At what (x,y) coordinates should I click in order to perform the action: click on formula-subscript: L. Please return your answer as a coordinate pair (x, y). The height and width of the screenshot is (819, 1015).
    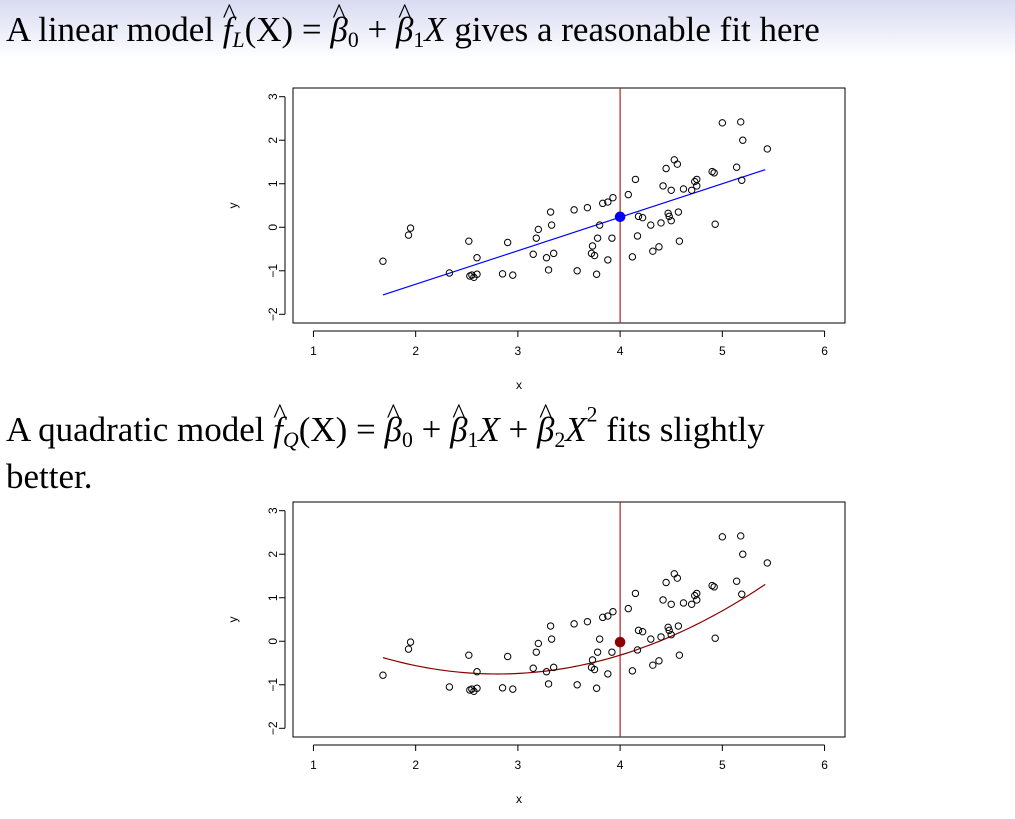
    Looking at the image, I should click on (238, 40).